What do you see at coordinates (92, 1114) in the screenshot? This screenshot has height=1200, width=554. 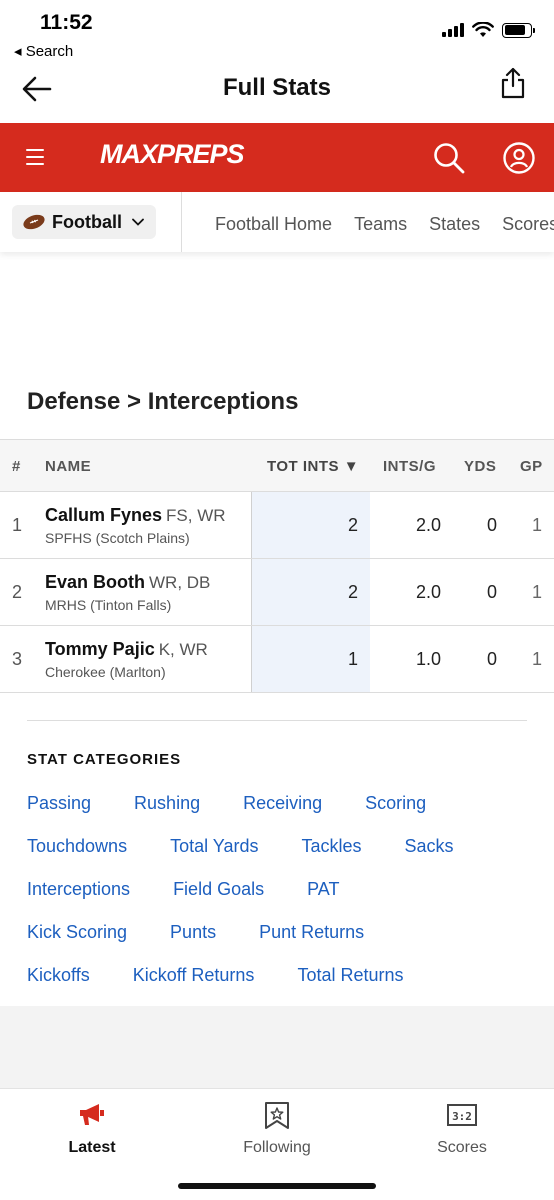 I see `megaphone-icon` at bounding box center [92, 1114].